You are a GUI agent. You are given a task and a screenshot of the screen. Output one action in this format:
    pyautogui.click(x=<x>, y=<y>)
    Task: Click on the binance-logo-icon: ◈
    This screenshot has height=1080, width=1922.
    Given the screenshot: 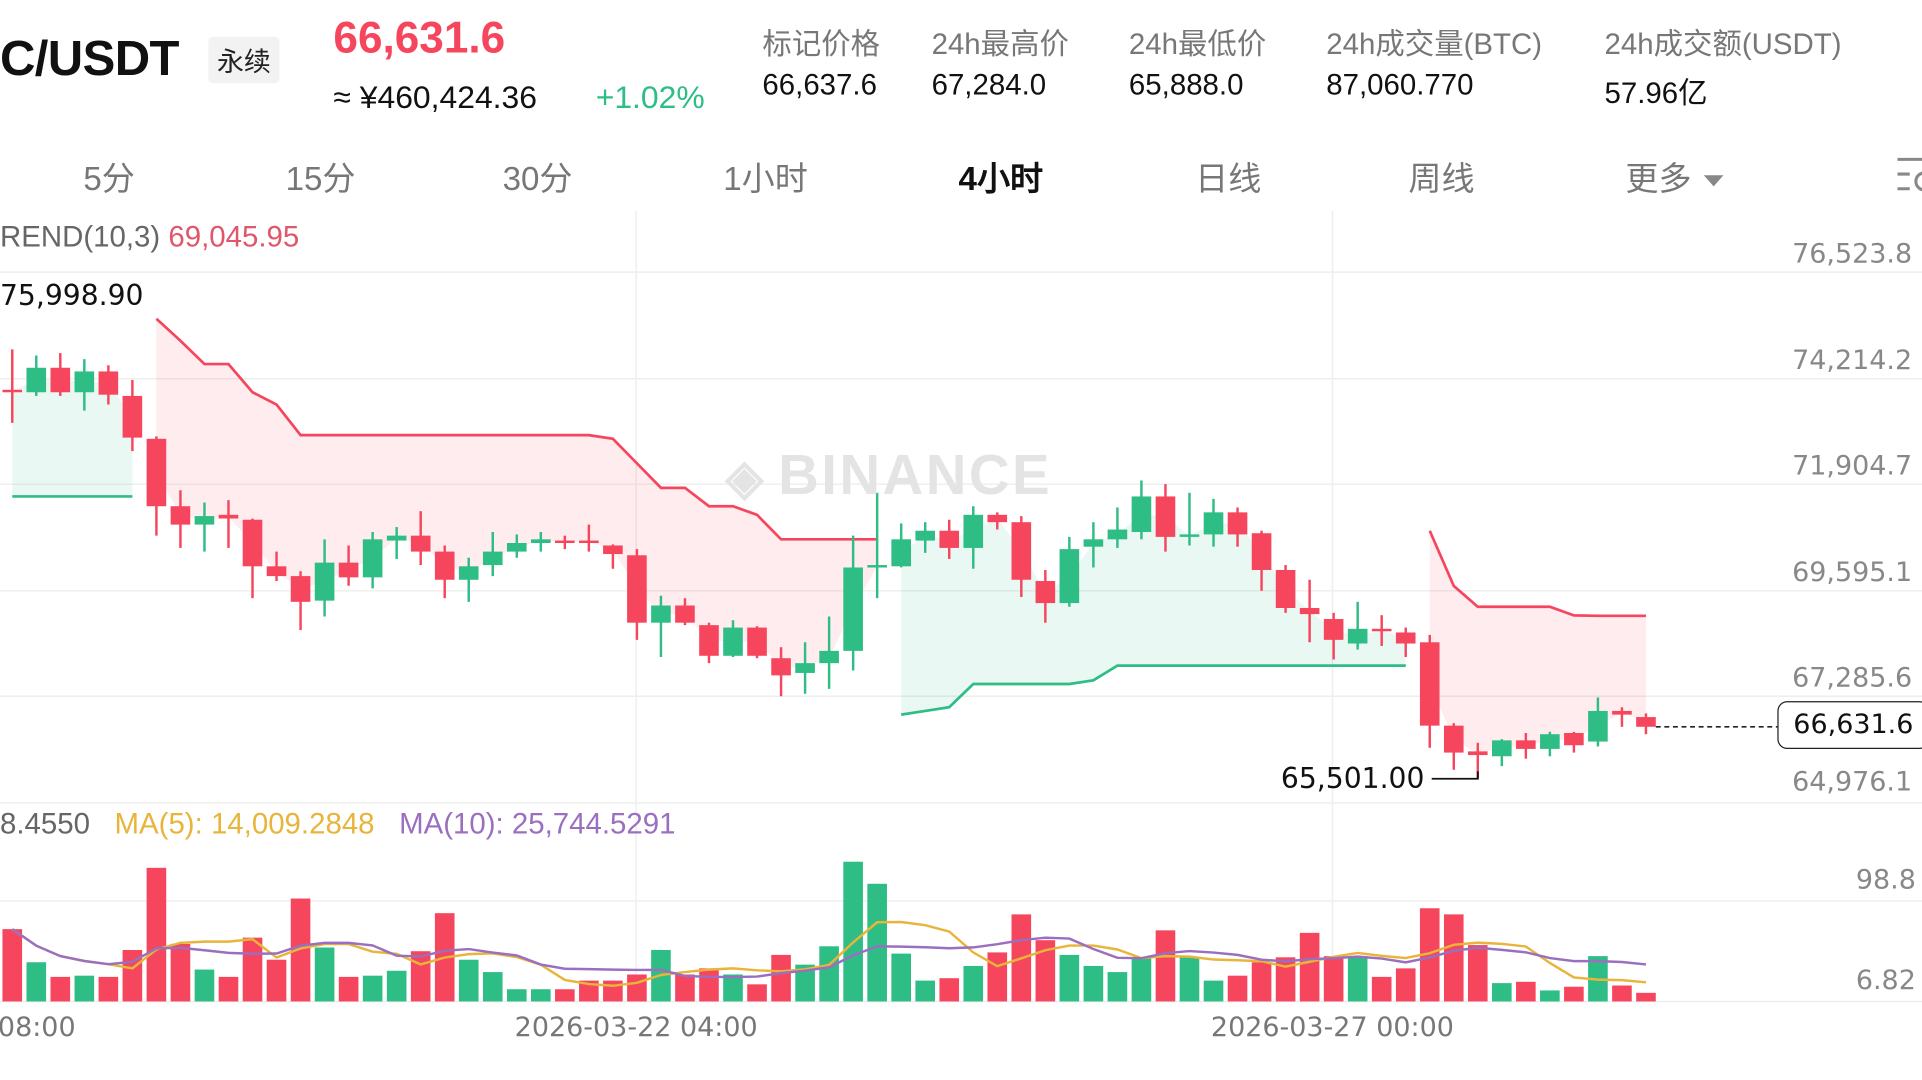 What is the action you would take?
    pyautogui.click(x=745, y=478)
    